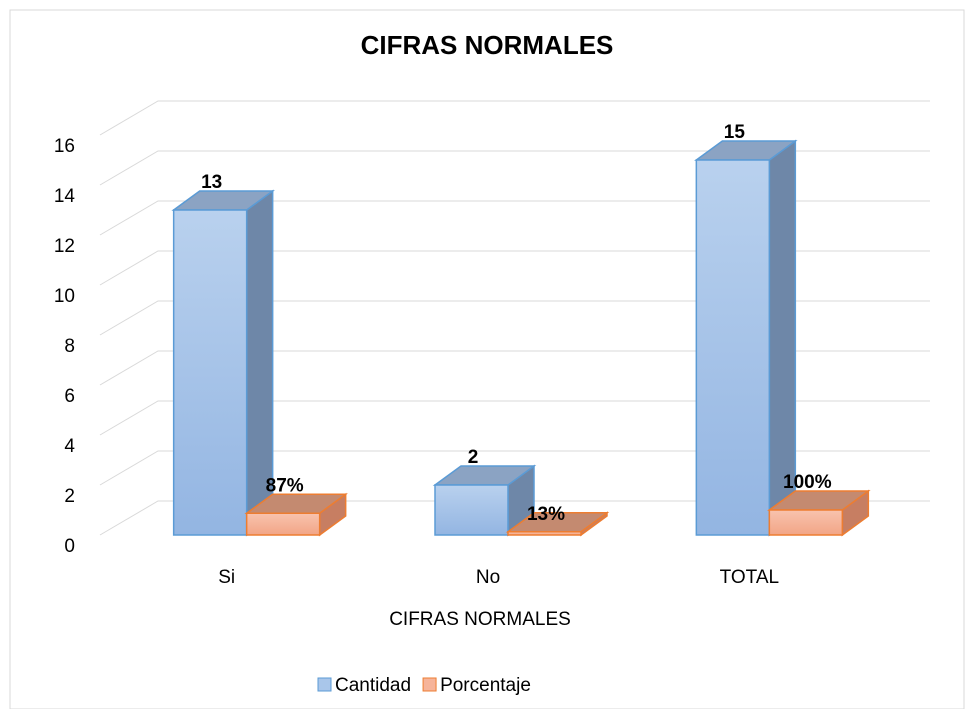 Image resolution: width=974 pixels, height=714 pixels. I want to click on chart-title: CIFRAS NORMALES, so click(487, 45).